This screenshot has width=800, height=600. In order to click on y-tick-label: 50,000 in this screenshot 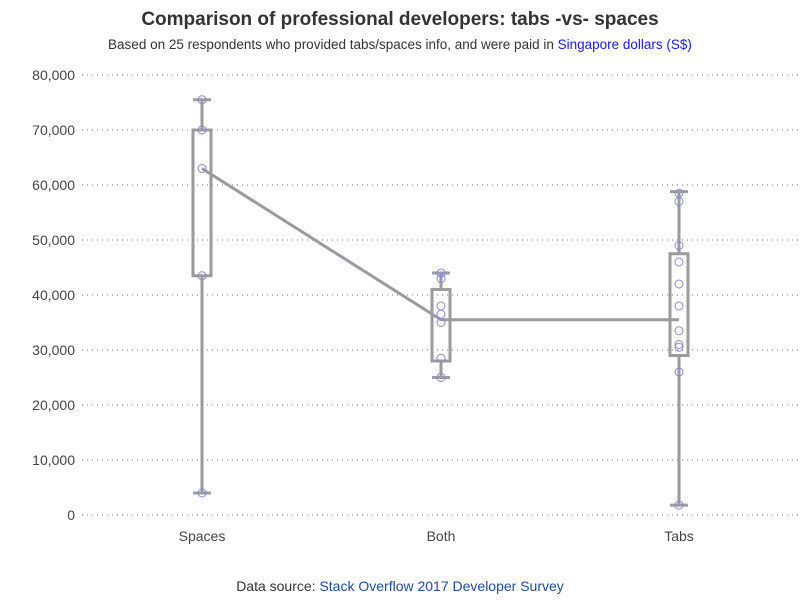, I will do `click(53, 240)`.